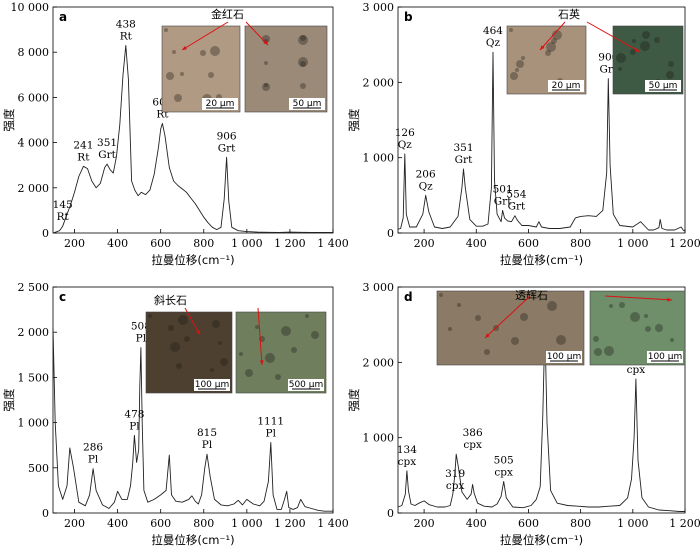 This screenshot has width=700, height=551. I want to click on y-tick-label: 1 500, so click(34, 377).